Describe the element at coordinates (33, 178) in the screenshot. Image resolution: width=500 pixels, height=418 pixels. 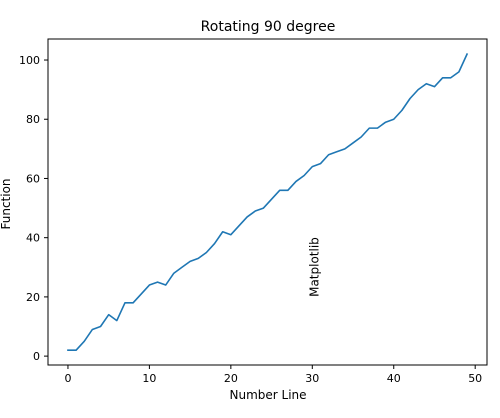
I see `y-tick-label: 60` at that location.